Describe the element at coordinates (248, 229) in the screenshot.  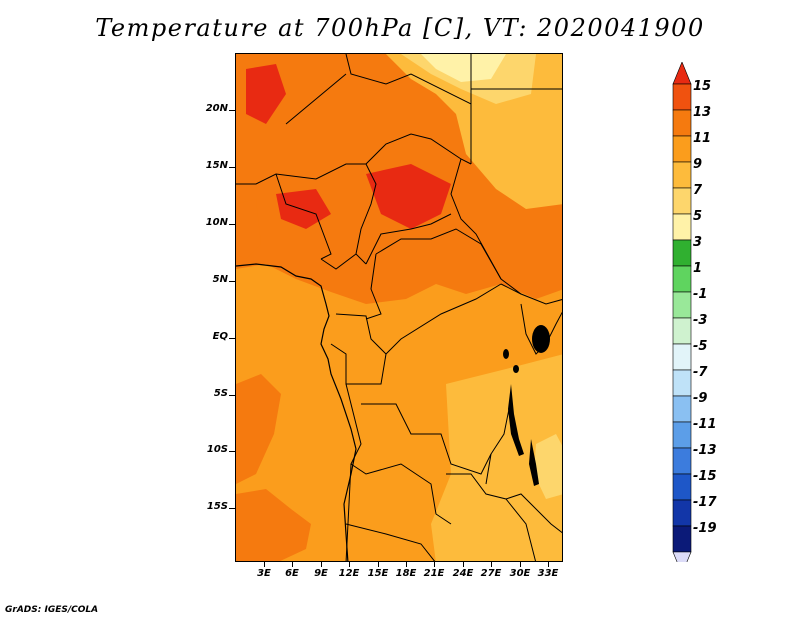
I see `field-region-11-13-coast` at that location.